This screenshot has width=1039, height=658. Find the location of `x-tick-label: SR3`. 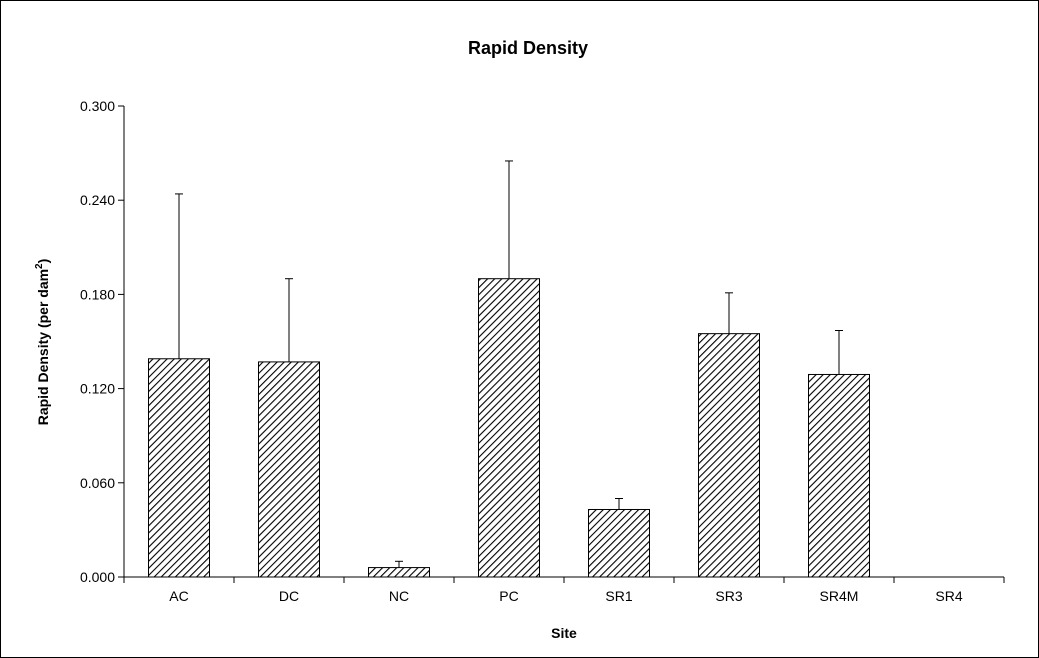

x-tick-label: SR3 is located at coordinates (728, 596).